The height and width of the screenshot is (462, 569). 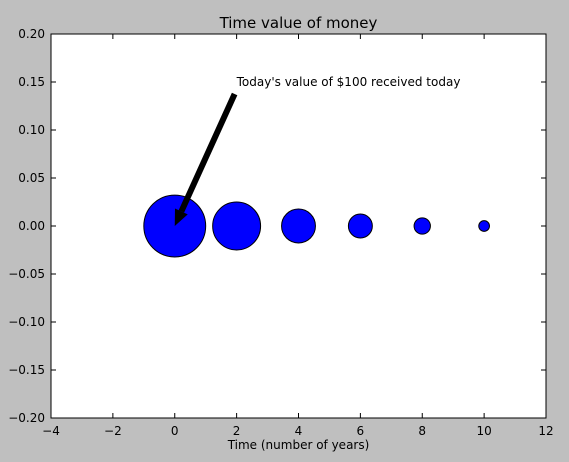 What do you see at coordinates (181, 217) in the screenshot?
I see `annotation-arrow-head` at bounding box center [181, 217].